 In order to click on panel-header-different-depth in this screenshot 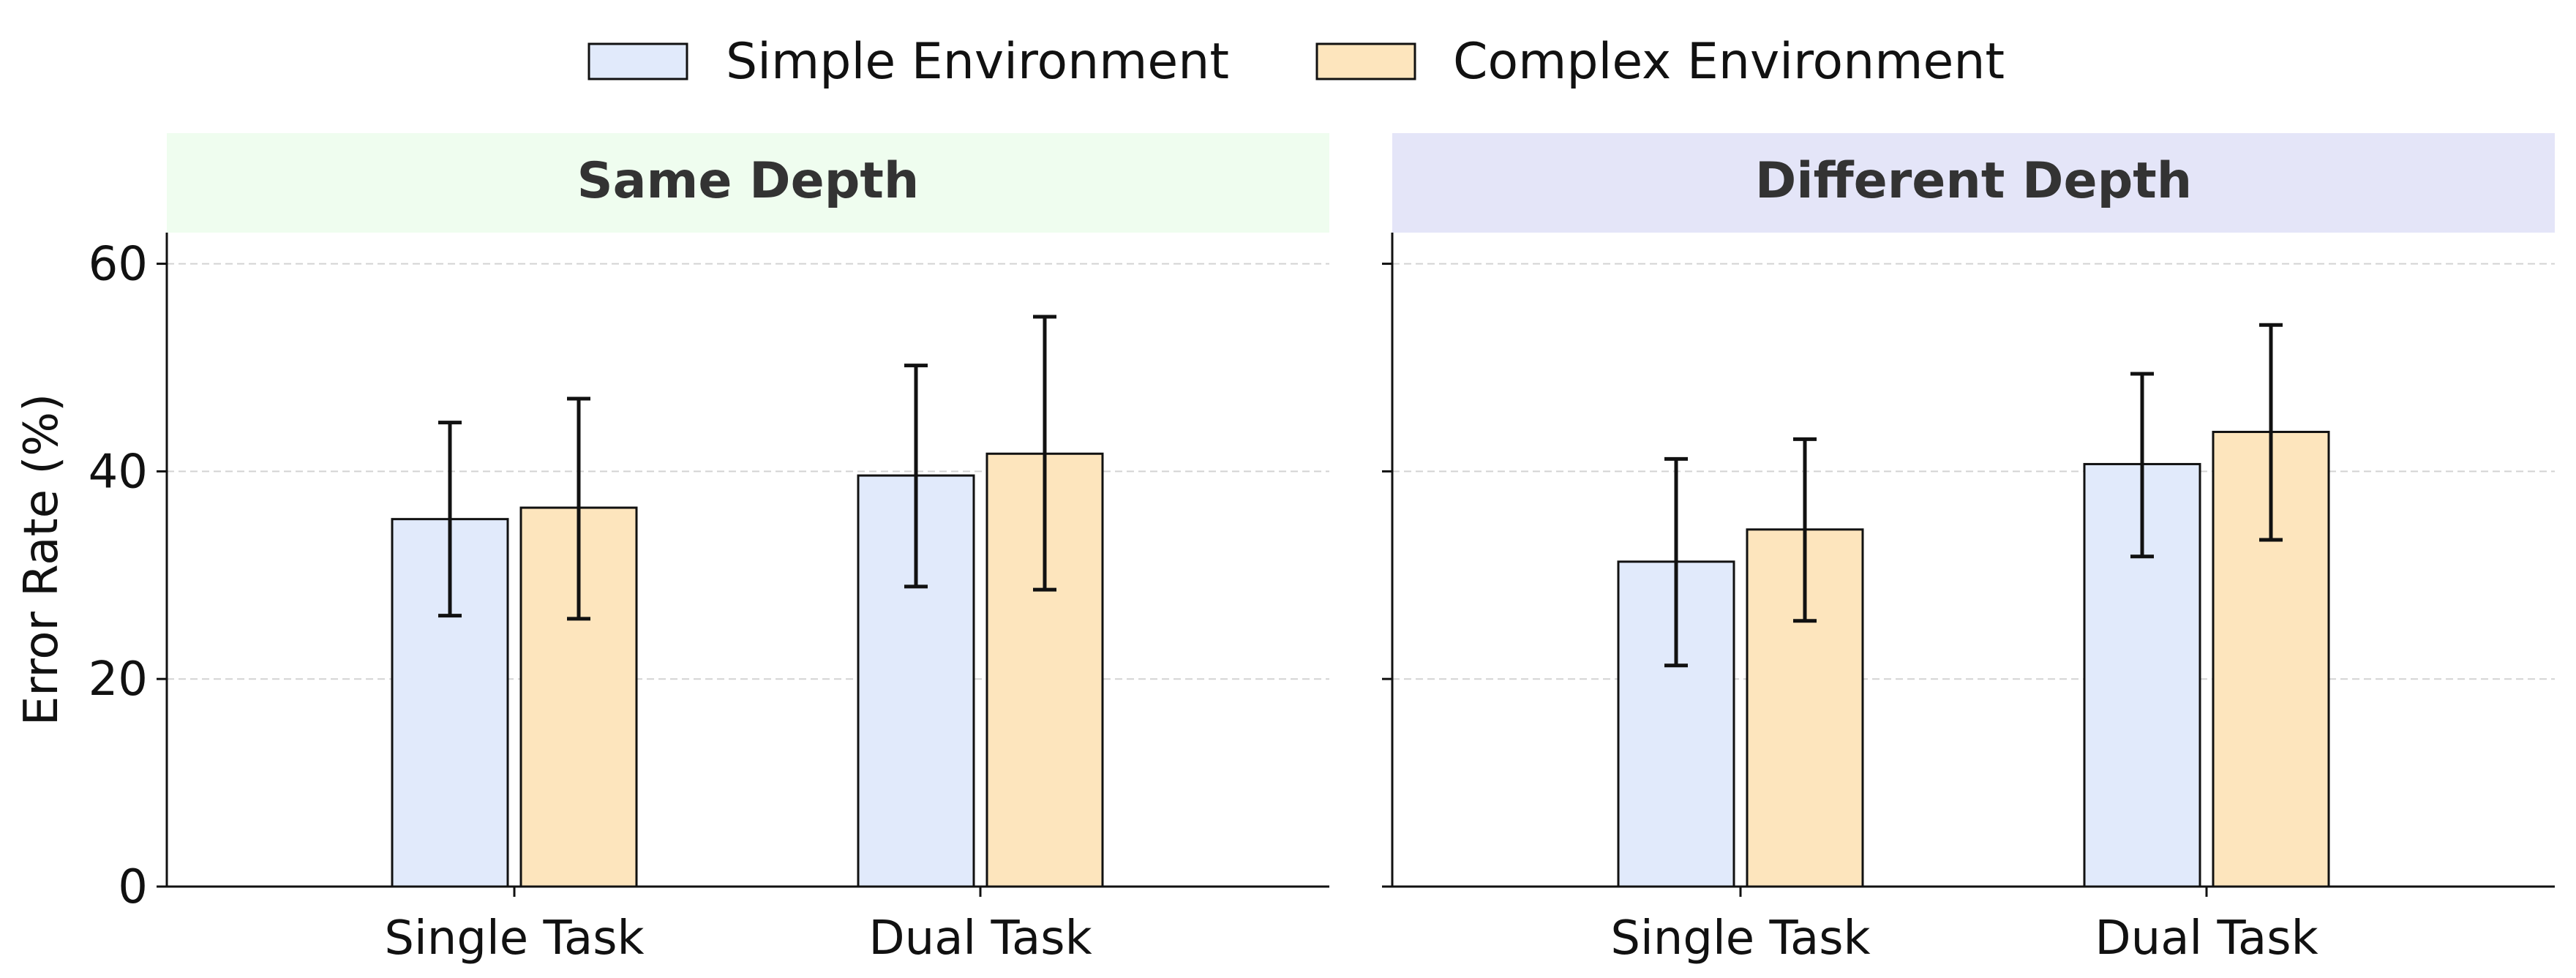, I will do `click(1973, 183)`.